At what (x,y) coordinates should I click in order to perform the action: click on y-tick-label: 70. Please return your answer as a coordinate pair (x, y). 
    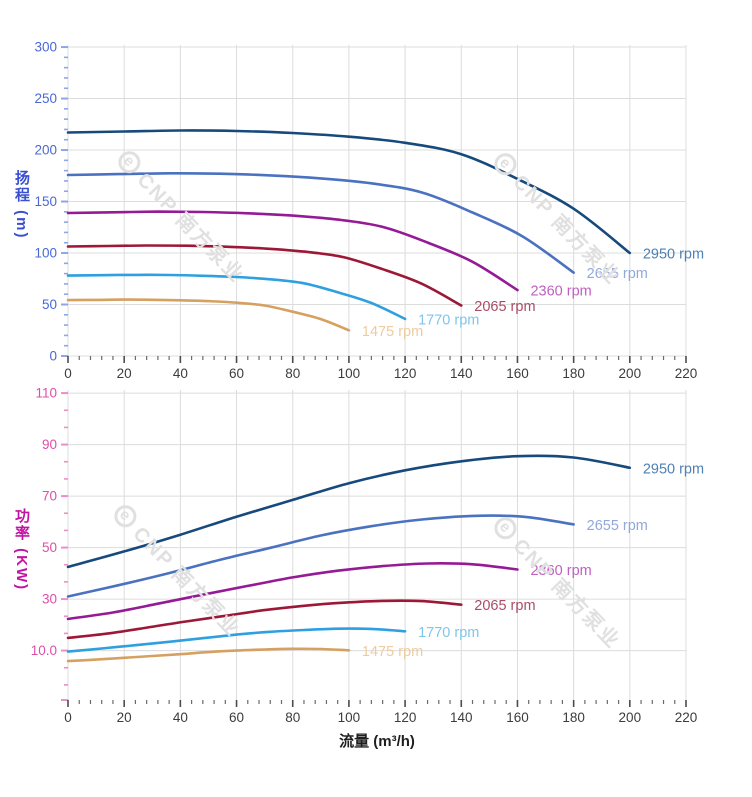
    Looking at the image, I should click on (49, 496).